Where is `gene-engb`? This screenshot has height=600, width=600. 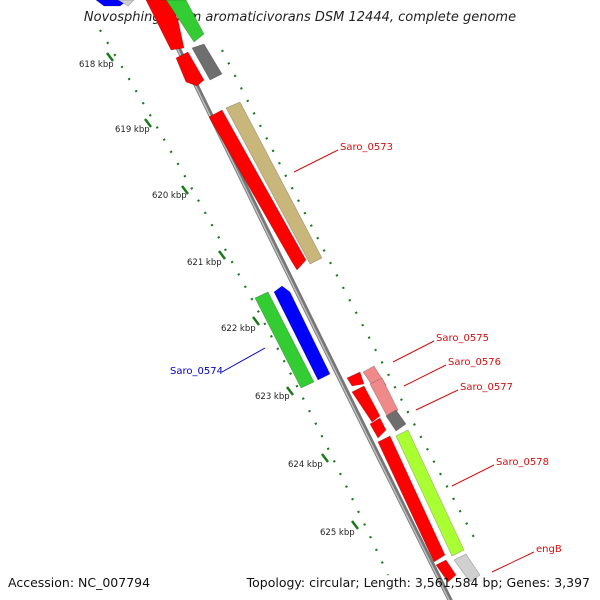 gene-engb is located at coordinates (467, 568).